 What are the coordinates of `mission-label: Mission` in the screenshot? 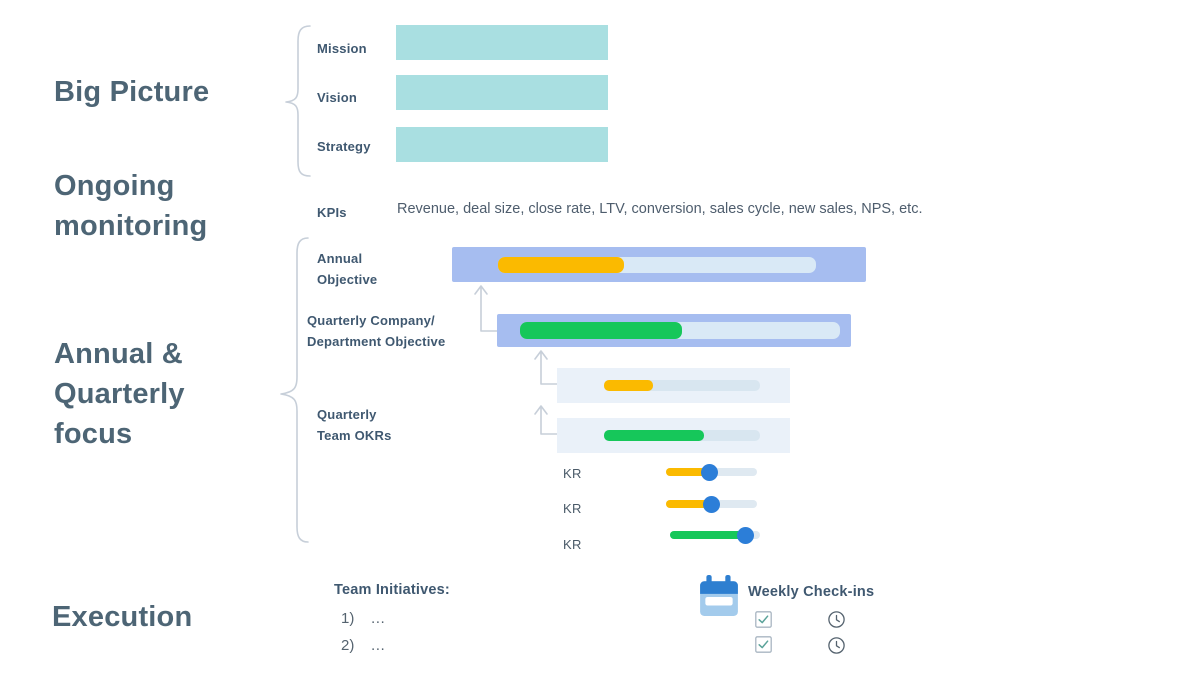 It's located at (342, 48).